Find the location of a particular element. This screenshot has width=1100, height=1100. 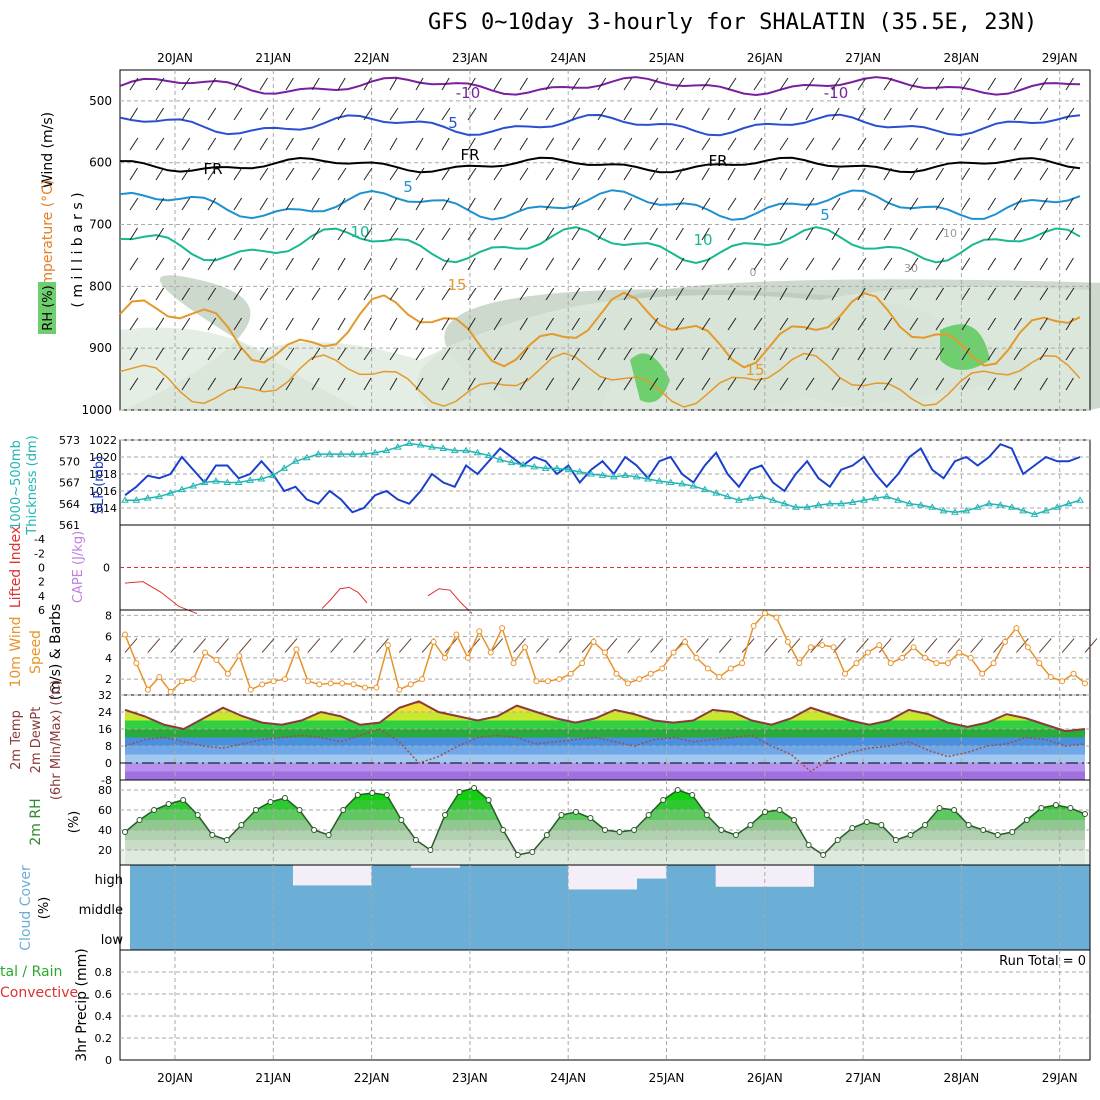

rh-axis-label: RH (%) is located at coordinates (48, 307).